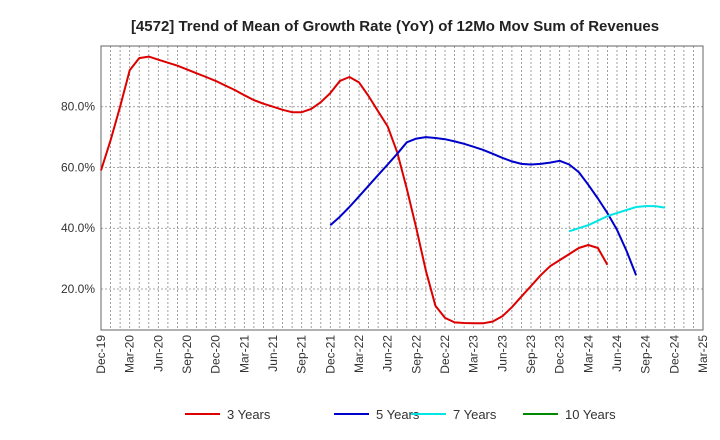 The height and width of the screenshot is (440, 720). I want to click on x-tick-label: Mar-21, so click(244, 354).